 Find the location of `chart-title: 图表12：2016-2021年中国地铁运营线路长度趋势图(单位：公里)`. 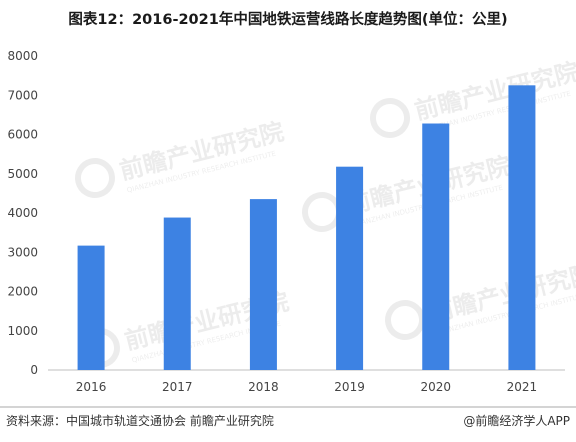

chart-title: 图表12：2016-2021年中国地铁运营线路长度趋势图(单位：公里) is located at coordinates (288, 20).